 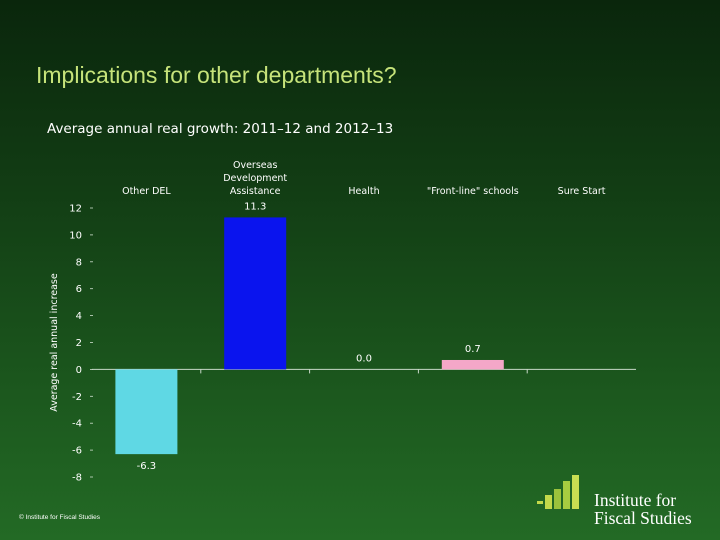 I want to click on y-tick-label: -6, so click(x=77, y=451).